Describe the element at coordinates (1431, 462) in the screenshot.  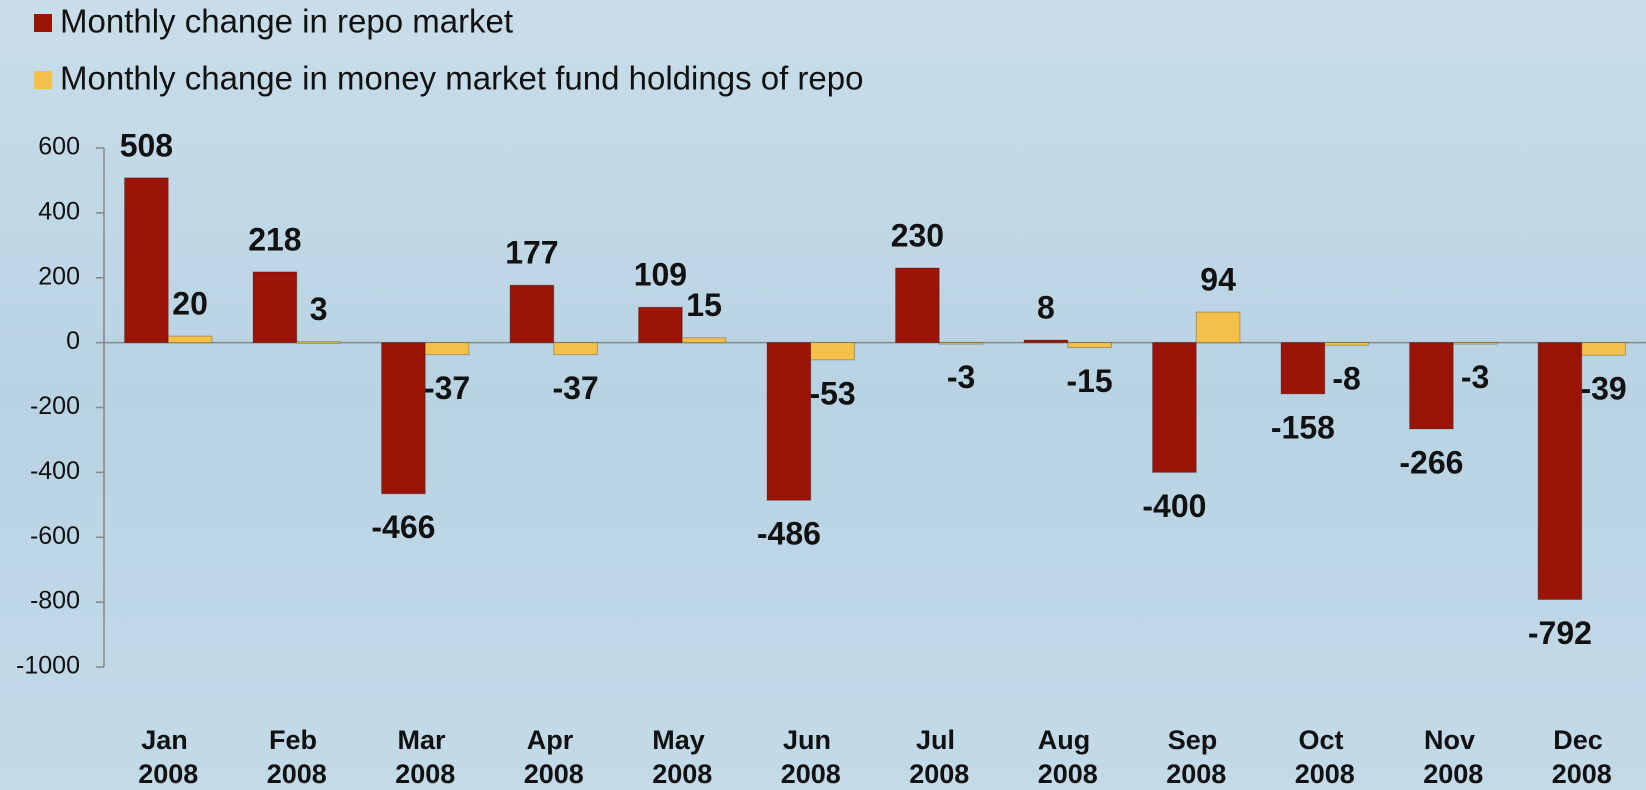
I see `value-label: -266` at that location.